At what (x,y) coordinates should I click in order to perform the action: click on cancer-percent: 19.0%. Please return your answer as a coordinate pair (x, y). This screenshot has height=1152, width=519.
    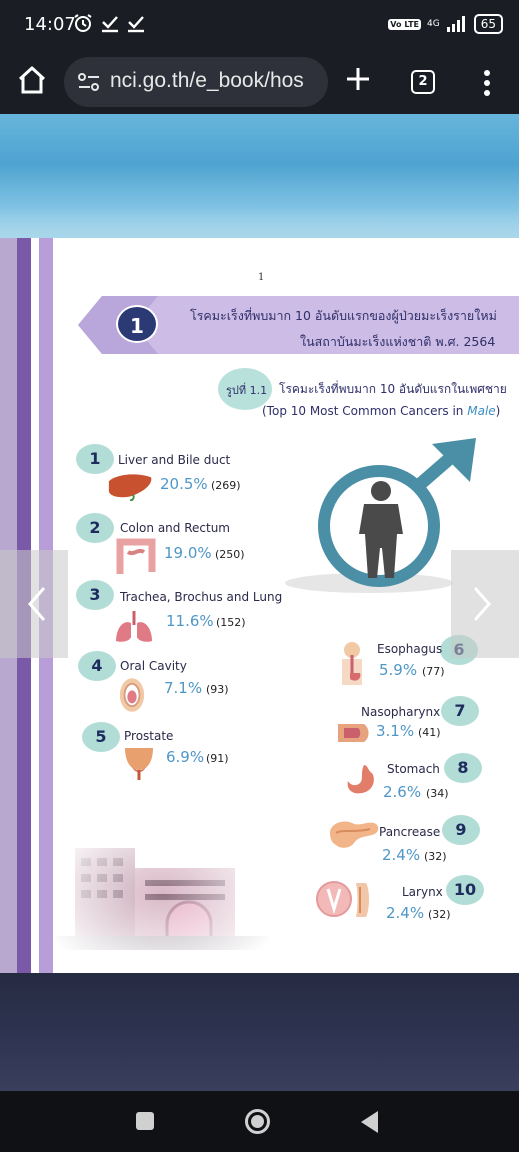
    Looking at the image, I should click on (188, 553).